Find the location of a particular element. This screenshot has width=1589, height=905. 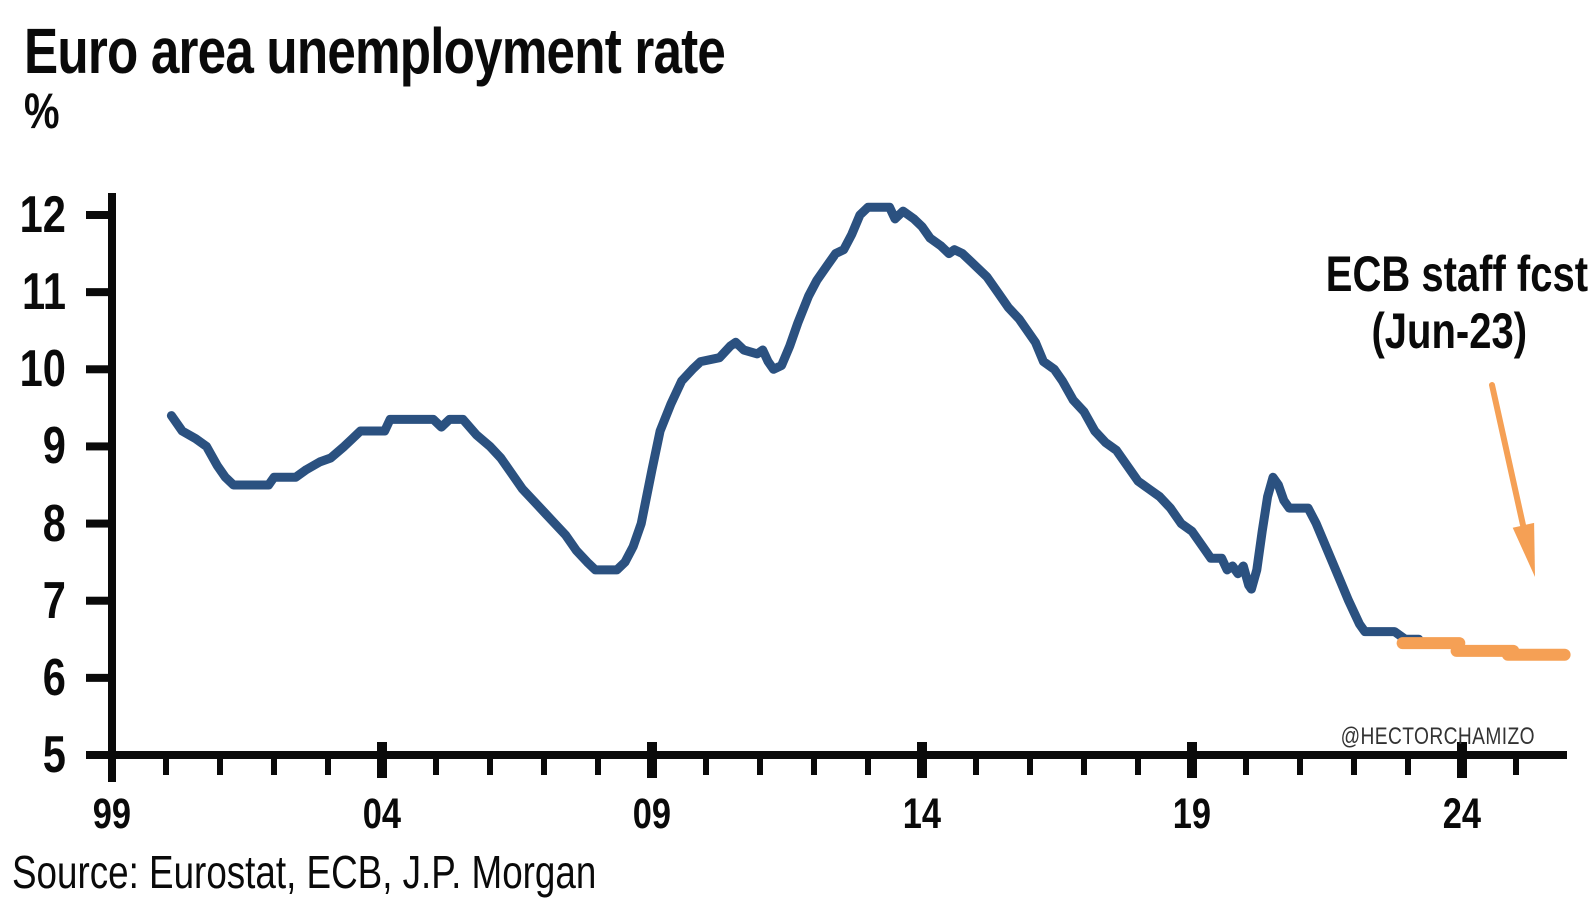

x-minor-tick-2002 is located at coordinates (274, 765).